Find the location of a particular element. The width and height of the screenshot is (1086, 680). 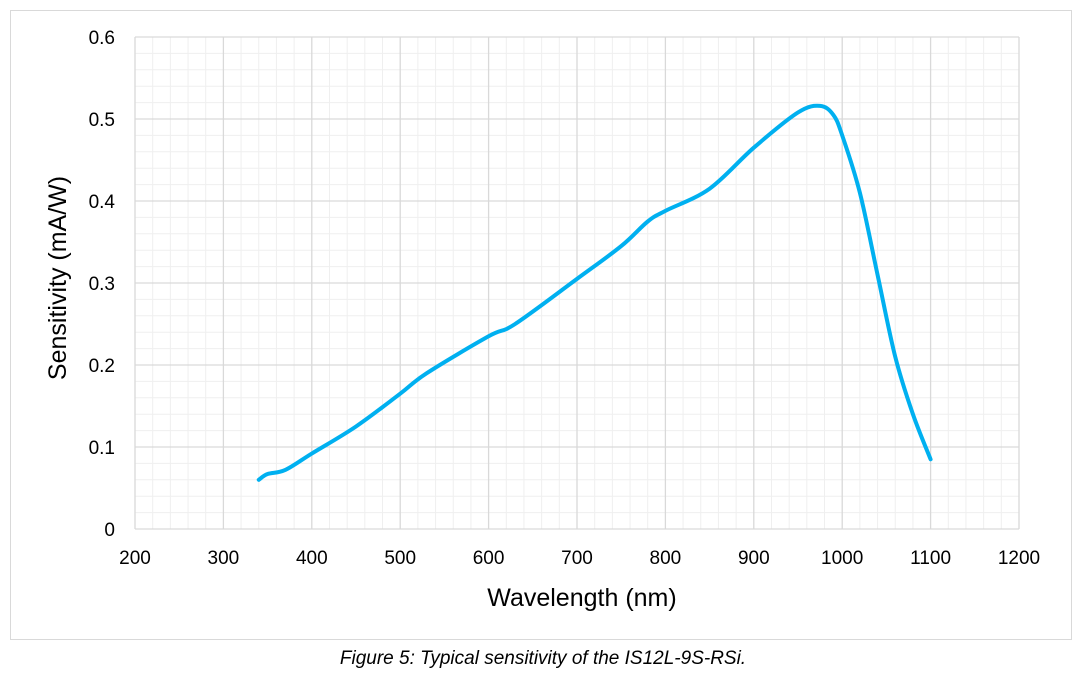

x-tick-label: 1100 is located at coordinates (930, 558).